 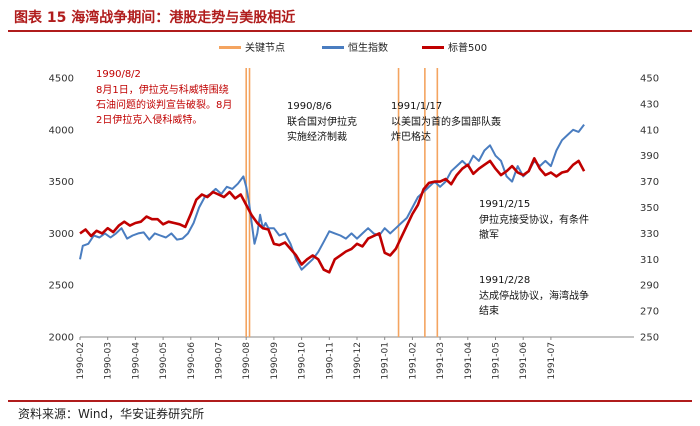 What do you see at coordinates (162, 89) in the screenshot?
I see `annotation-aug2-line-2: 8月1日，伊拉克与科威特围绕` at bounding box center [162, 89].